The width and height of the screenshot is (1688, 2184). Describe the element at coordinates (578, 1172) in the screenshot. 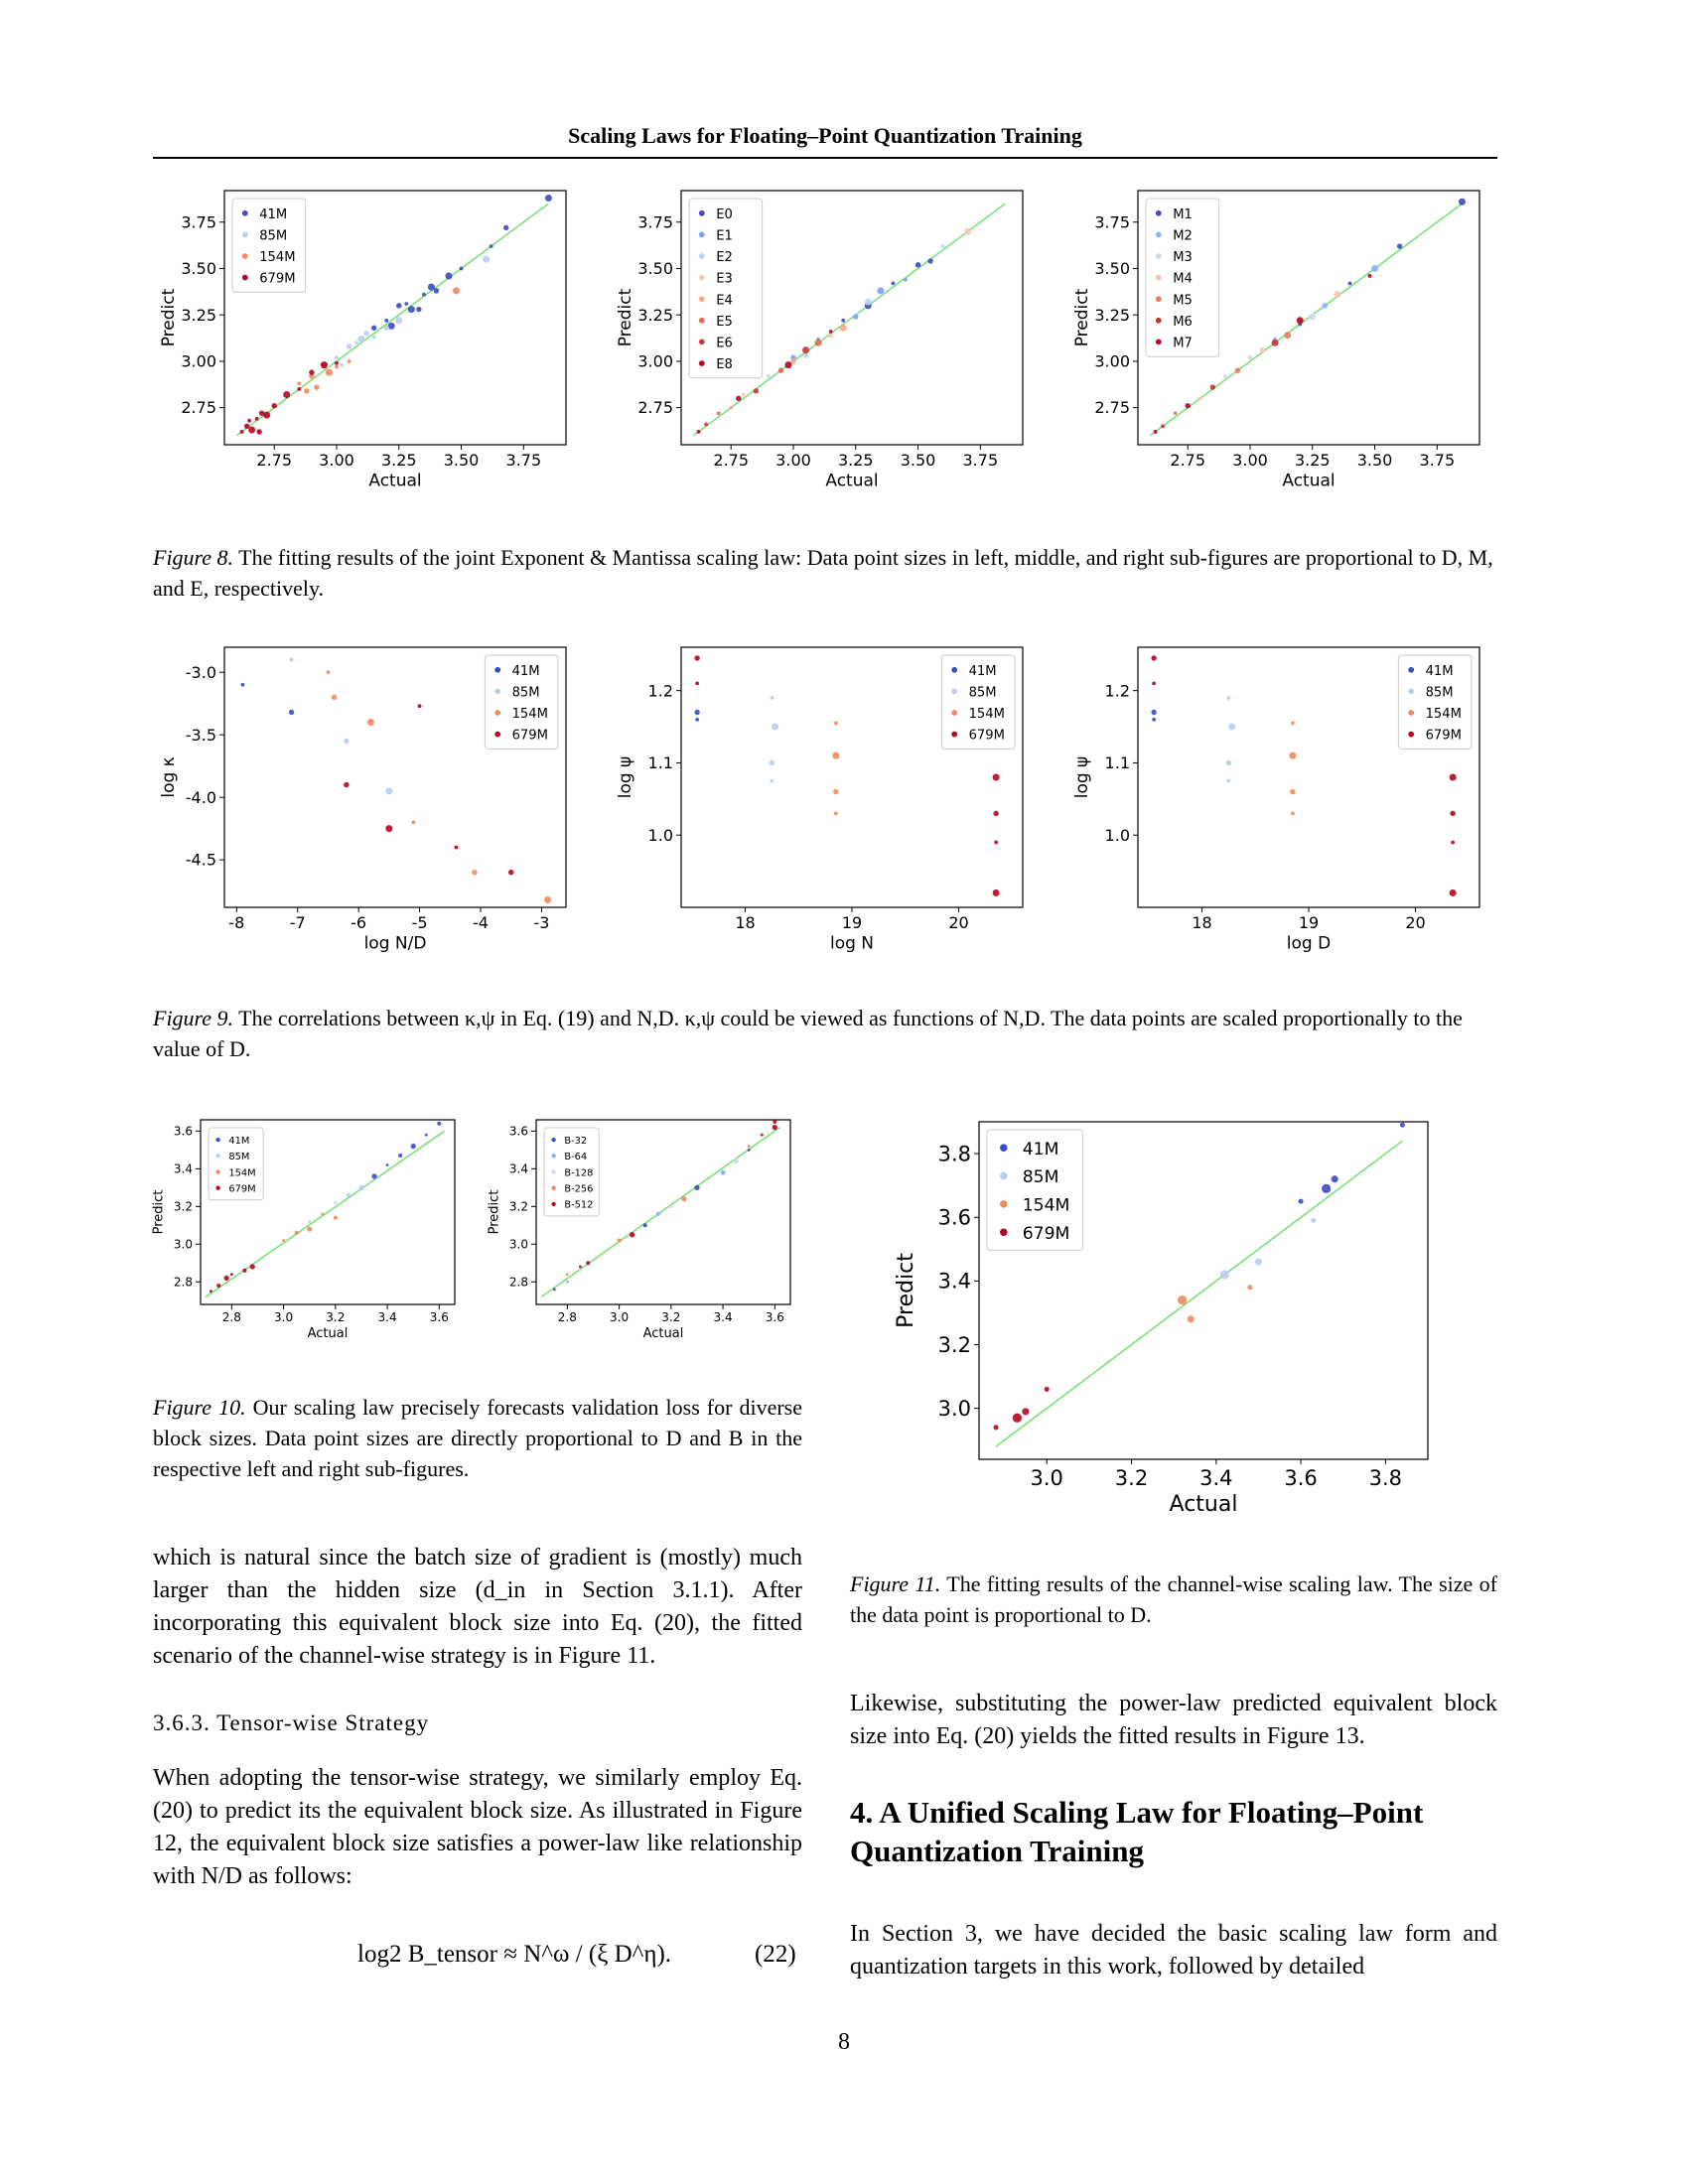

I see `legend-label: B-128` at that location.